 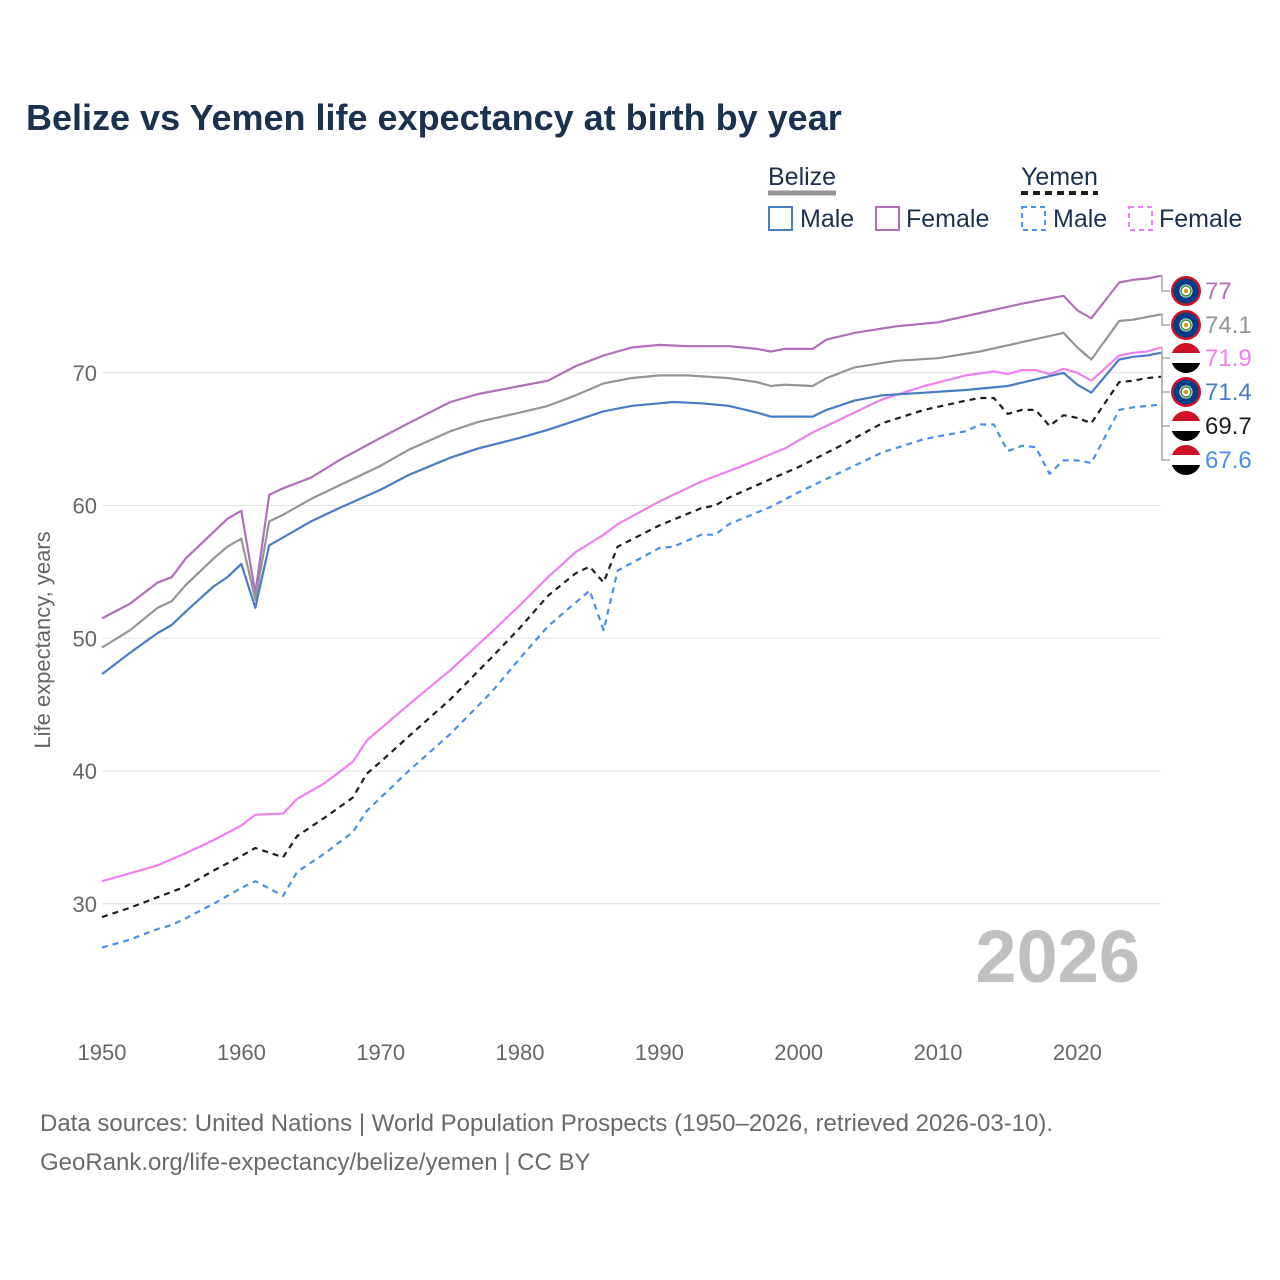 I want to click on x-tick-label: 1950, so click(x=102, y=1052).